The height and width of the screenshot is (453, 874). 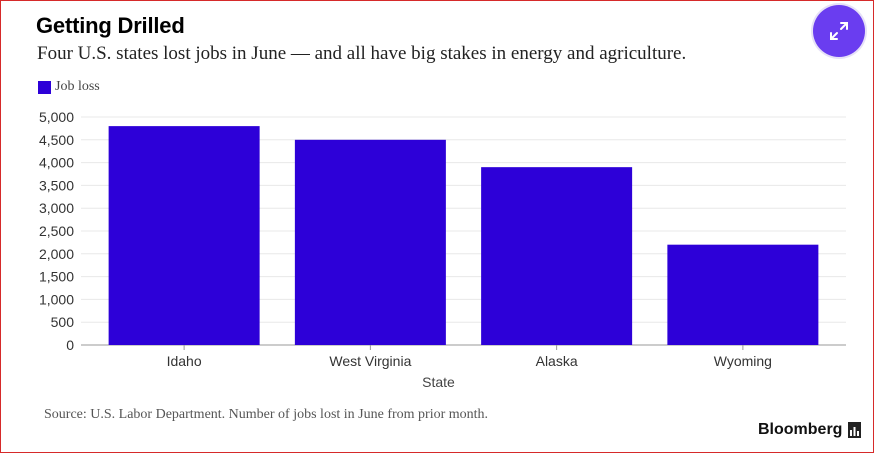 I want to click on y-tick-label: 3,000, so click(x=56, y=208).